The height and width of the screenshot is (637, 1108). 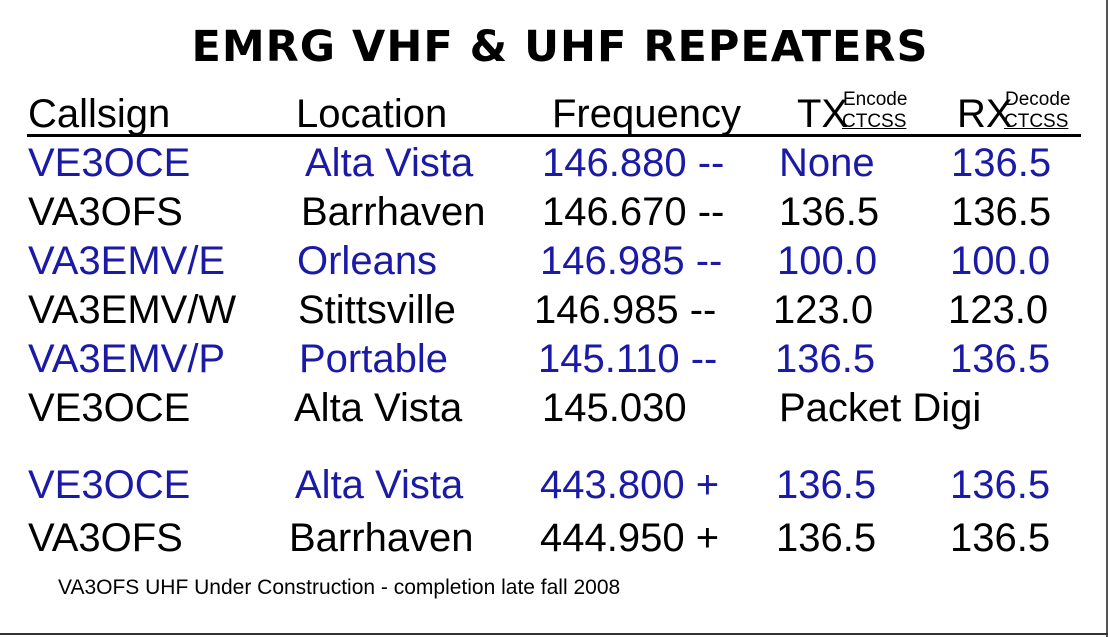 What do you see at coordinates (554, 135) in the screenshot?
I see `header-underline` at bounding box center [554, 135].